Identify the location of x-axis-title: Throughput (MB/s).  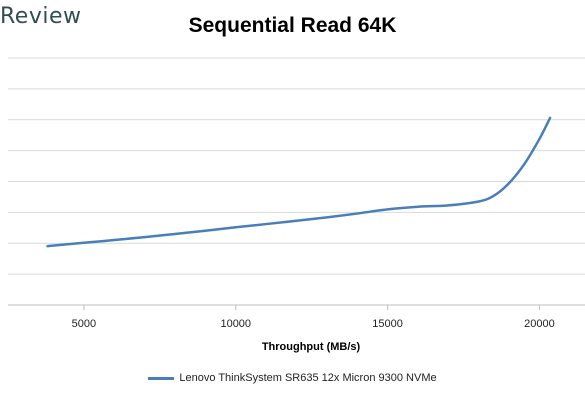
(311, 347).